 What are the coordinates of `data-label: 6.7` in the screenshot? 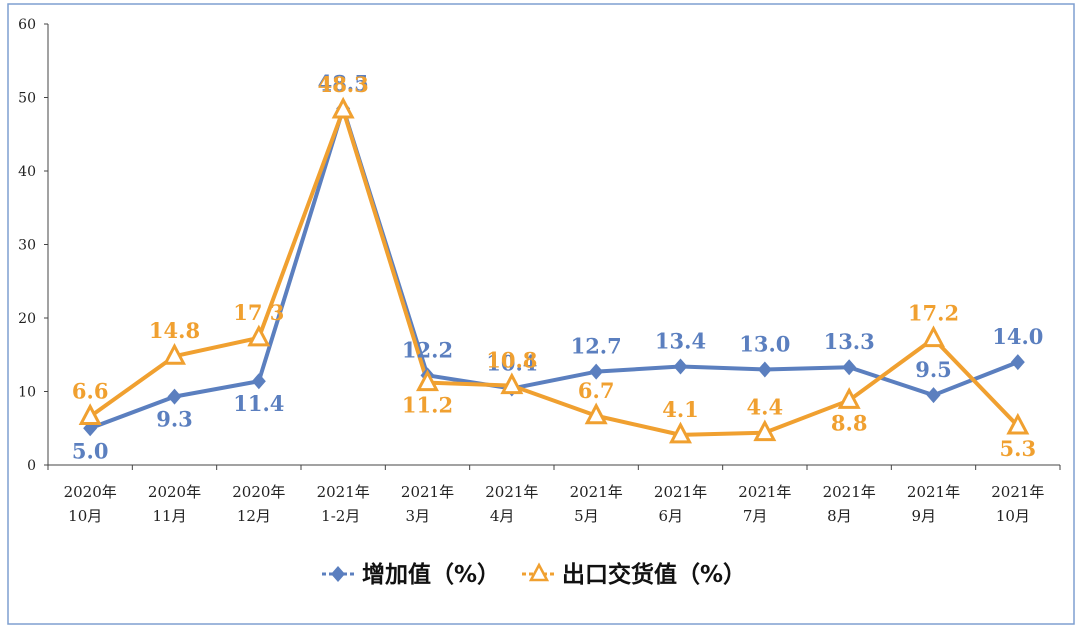 It's located at (596, 390).